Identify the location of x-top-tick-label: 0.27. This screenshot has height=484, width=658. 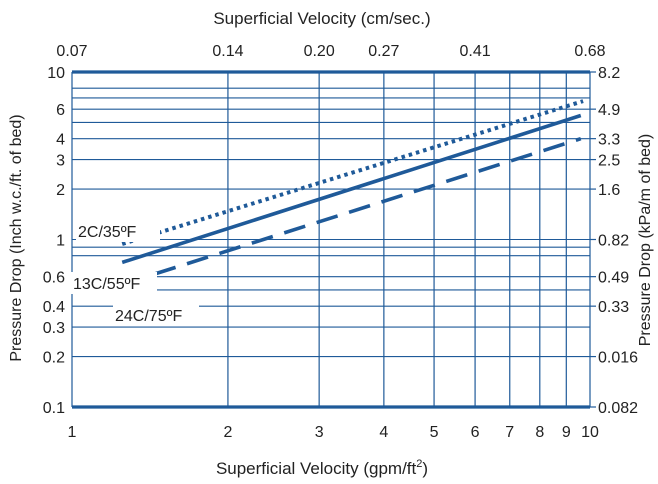
(383, 51).